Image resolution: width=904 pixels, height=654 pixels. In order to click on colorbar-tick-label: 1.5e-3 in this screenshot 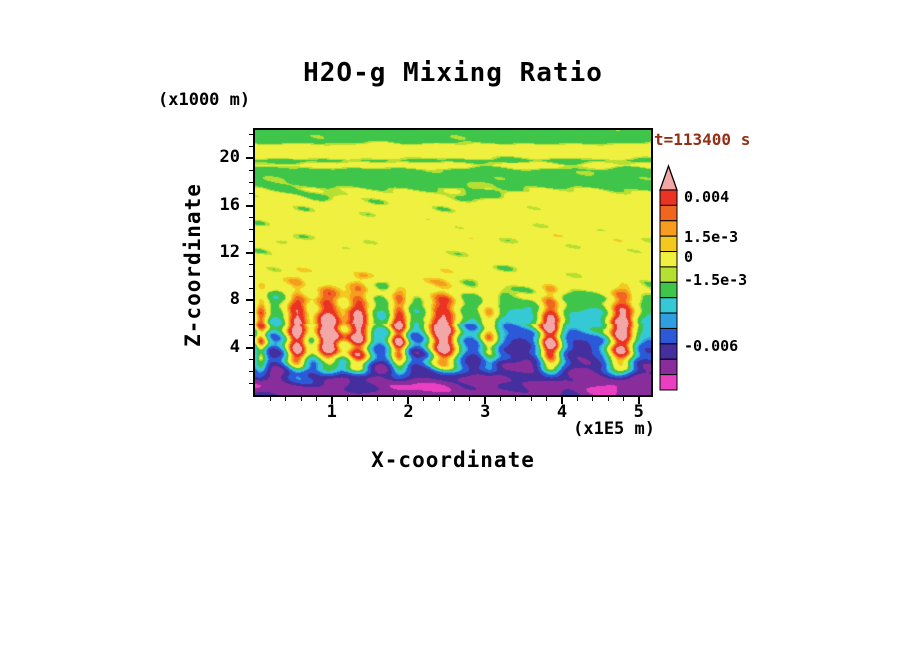, I will do `click(711, 237)`.